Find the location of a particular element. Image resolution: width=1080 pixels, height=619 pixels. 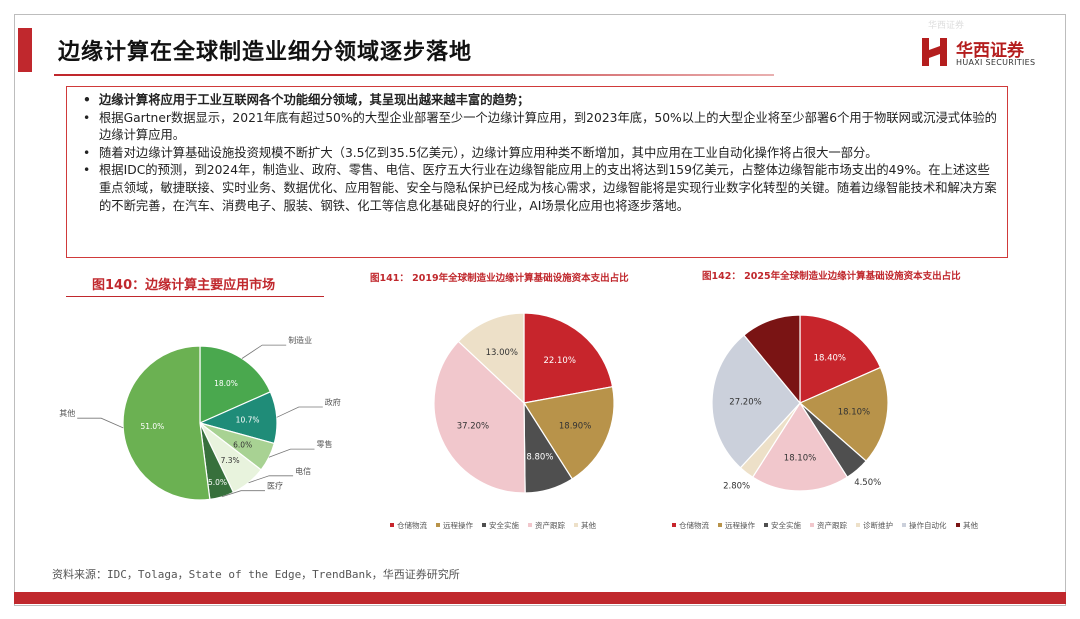

title-underline is located at coordinates (414, 75).